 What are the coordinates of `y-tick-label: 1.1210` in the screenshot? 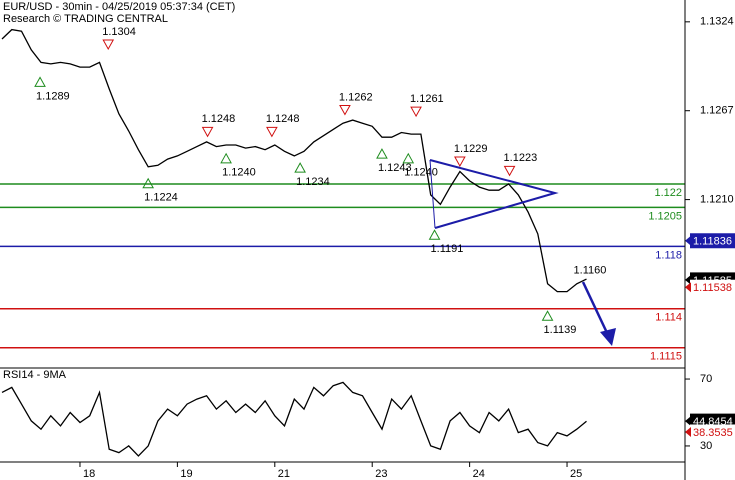 It's located at (717, 199).